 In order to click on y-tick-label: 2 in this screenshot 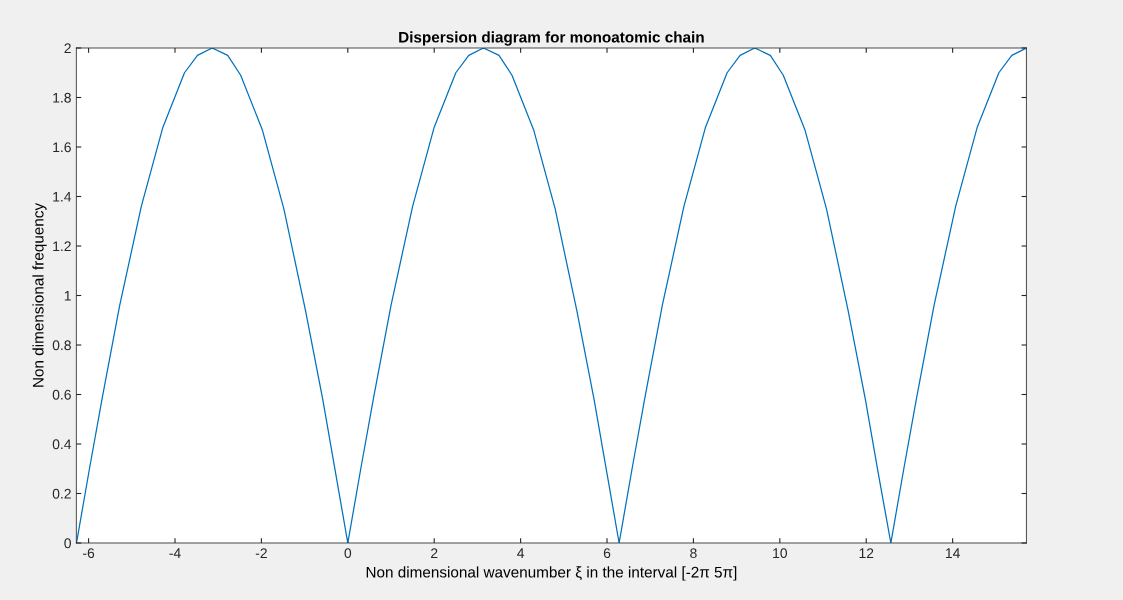, I will do `click(67, 48)`.